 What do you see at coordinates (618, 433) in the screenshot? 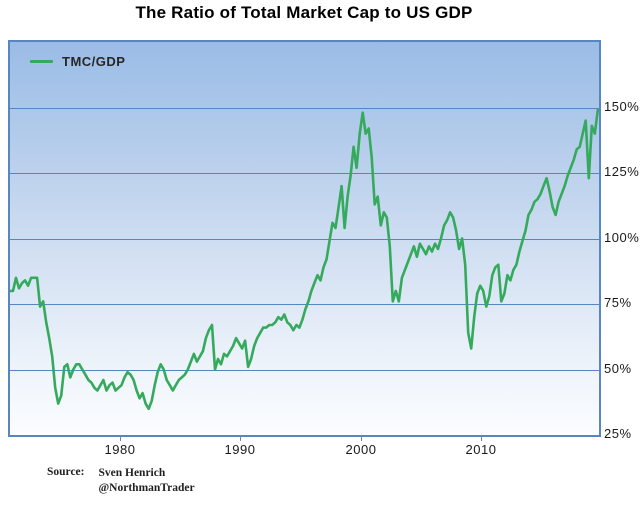
I see `y-axis-label-25: 25%` at bounding box center [618, 433].